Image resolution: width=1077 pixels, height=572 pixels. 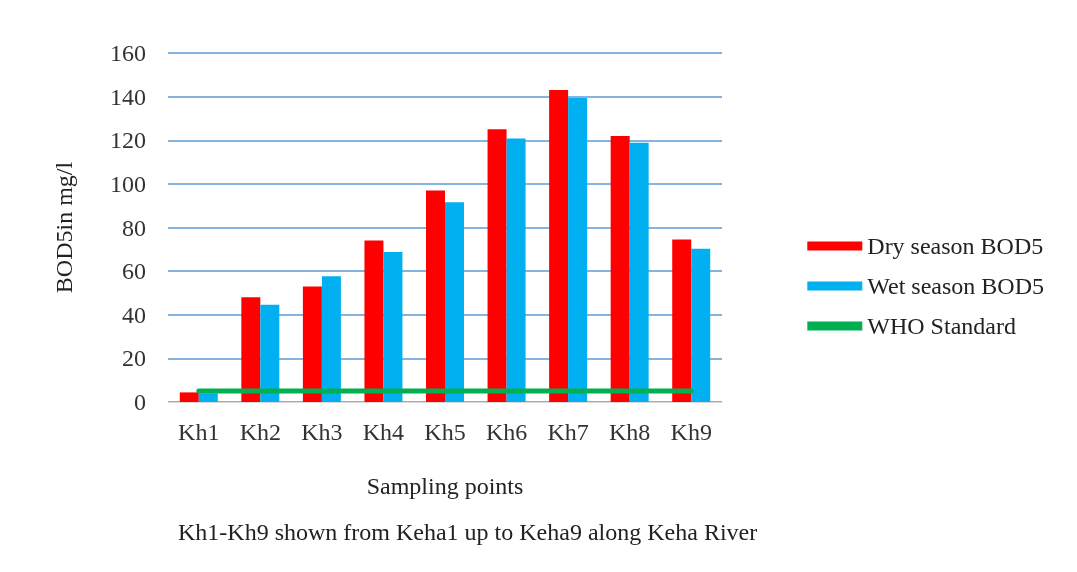 I want to click on x-tick-label: Kh2, so click(x=260, y=432).